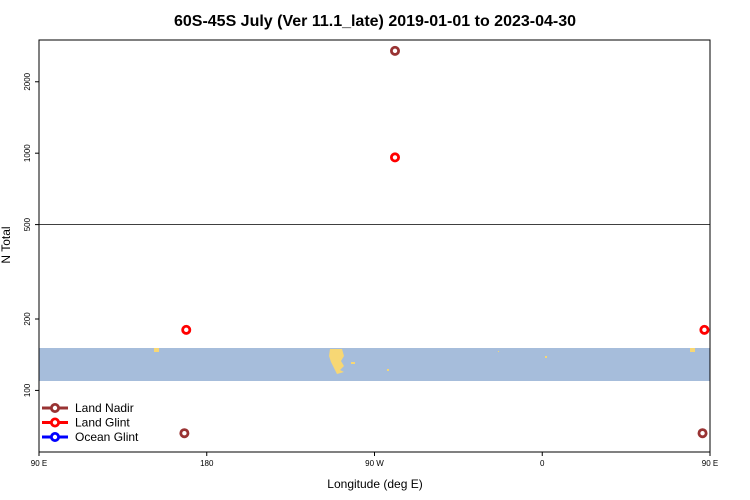  Describe the element at coordinates (156, 350) in the screenshot. I see `new-zealand-south-land` at that location.